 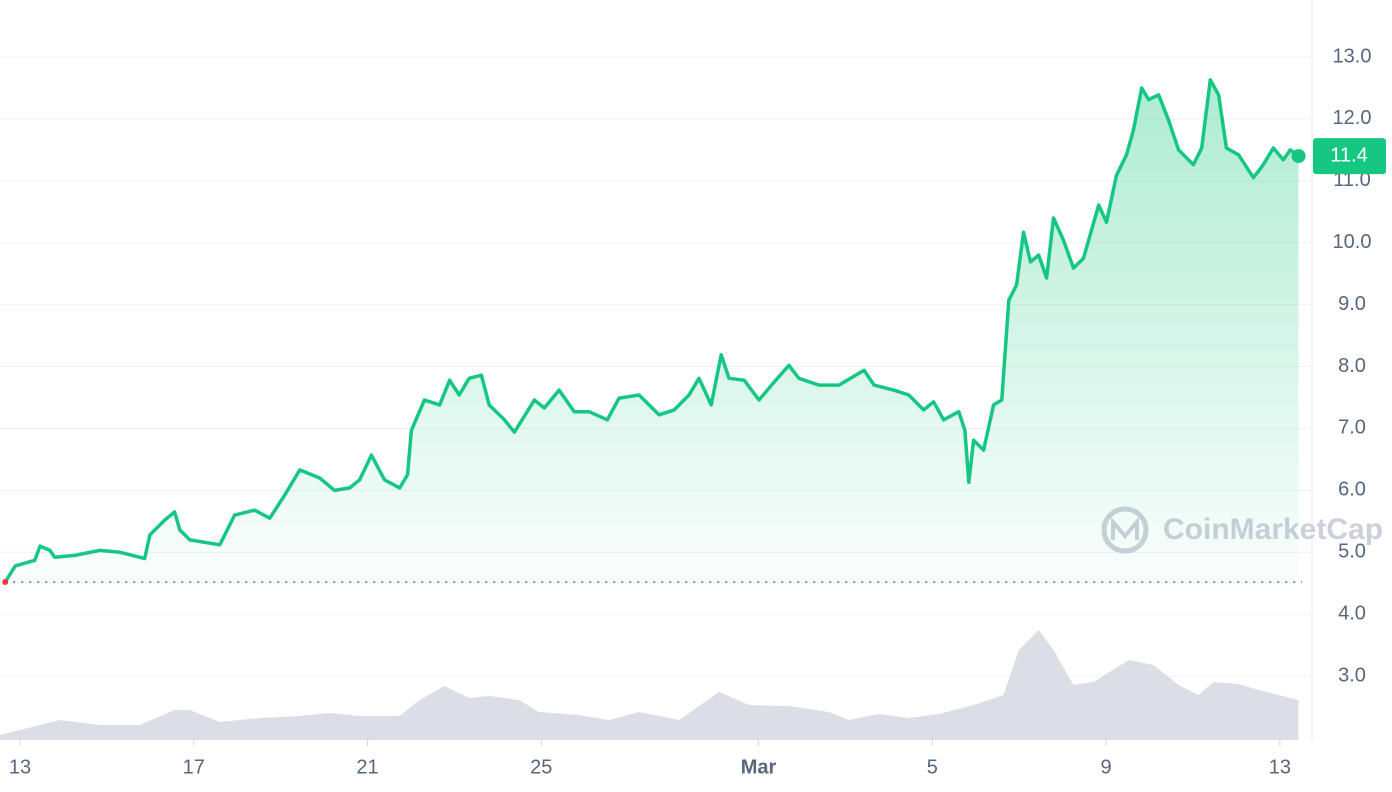 What do you see at coordinates (1352, 304) in the screenshot?
I see `y-tick-label: 9.0` at bounding box center [1352, 304].